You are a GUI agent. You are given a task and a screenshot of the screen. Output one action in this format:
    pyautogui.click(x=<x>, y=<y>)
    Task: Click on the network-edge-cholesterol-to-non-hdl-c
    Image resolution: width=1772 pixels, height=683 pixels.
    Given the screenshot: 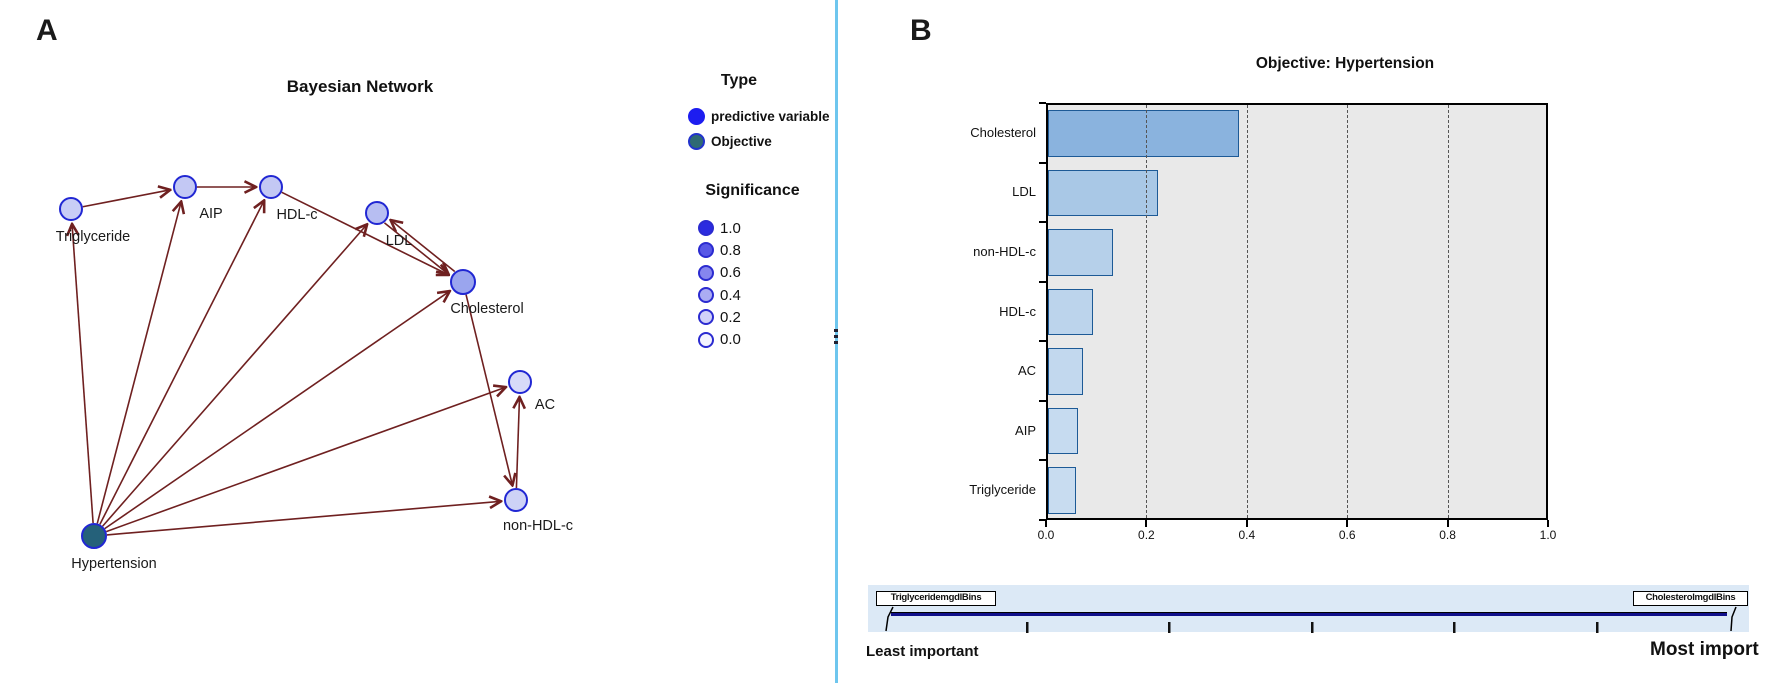 What is the action you would take?
    pyautogui.click(x=488, y=390)
    